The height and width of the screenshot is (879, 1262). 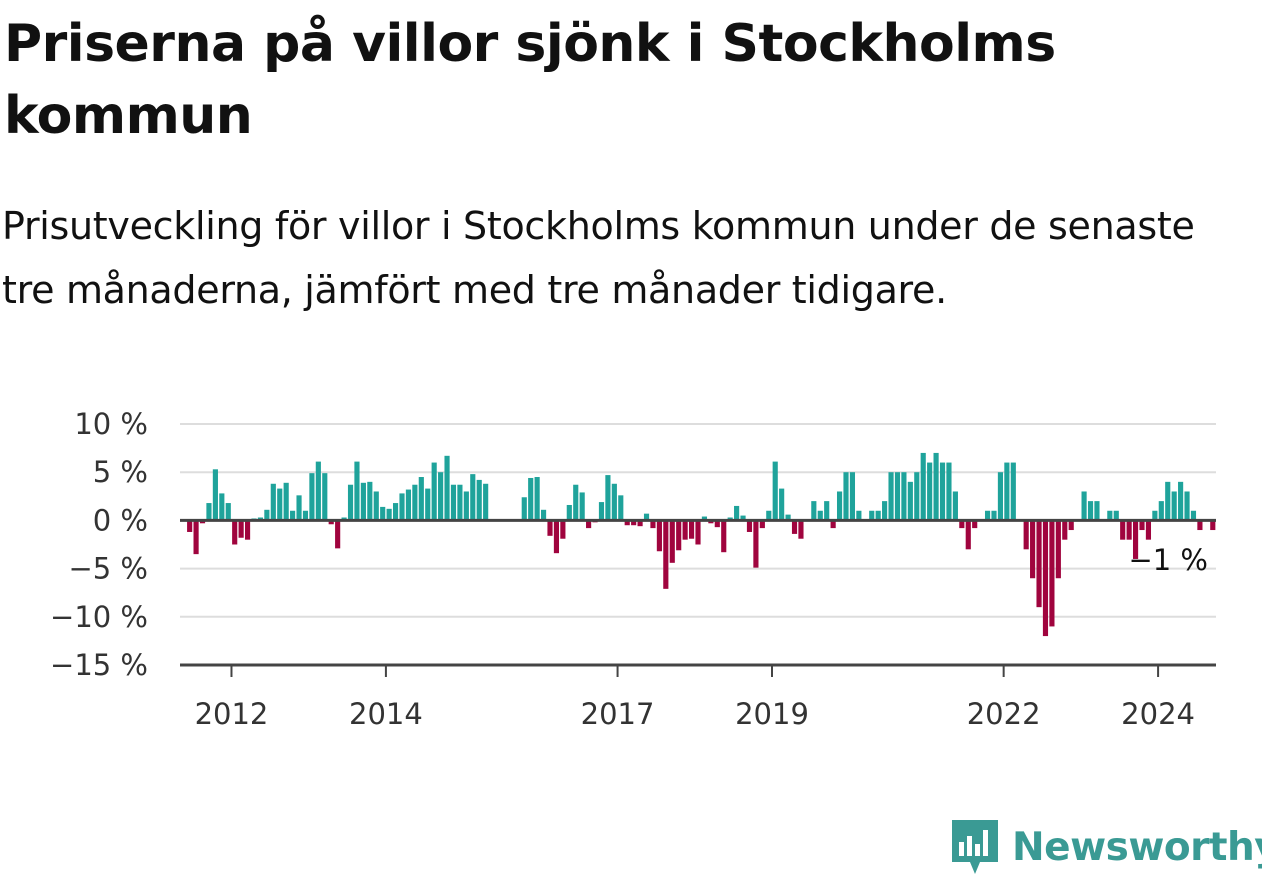 I want to click on x-axis-labels: 2012 2014 2017 2019 2022 2024, so click(x=695, y=714).